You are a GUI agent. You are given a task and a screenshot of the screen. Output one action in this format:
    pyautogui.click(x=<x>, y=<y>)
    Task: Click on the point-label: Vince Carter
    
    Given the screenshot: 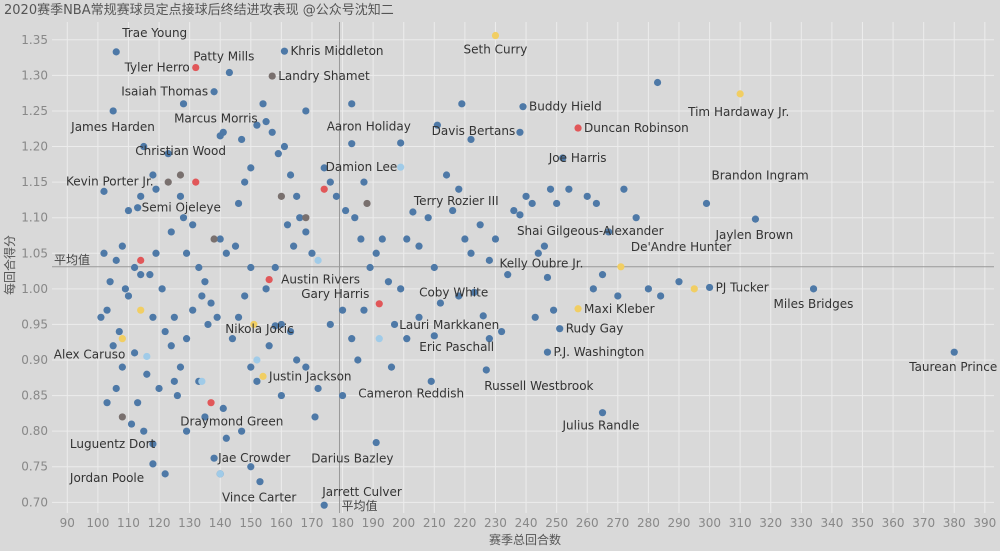 What is the action you would take?
    pyautogui.click(x=259, y=498)
    